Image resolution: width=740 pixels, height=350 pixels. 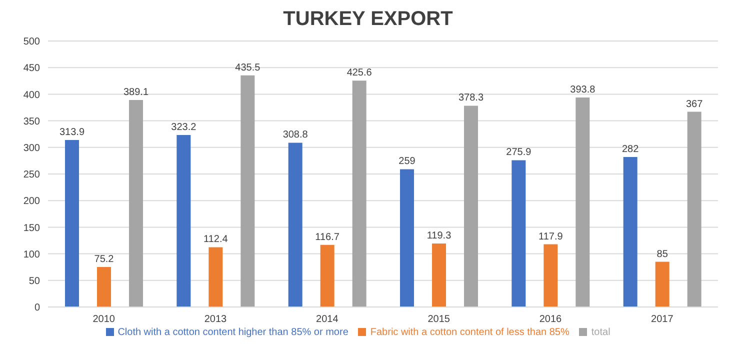 What do you see at coordinates (550, 320) in the screenshot?
I see `x-tick-label: 2016` at bounding box center [550, 320].